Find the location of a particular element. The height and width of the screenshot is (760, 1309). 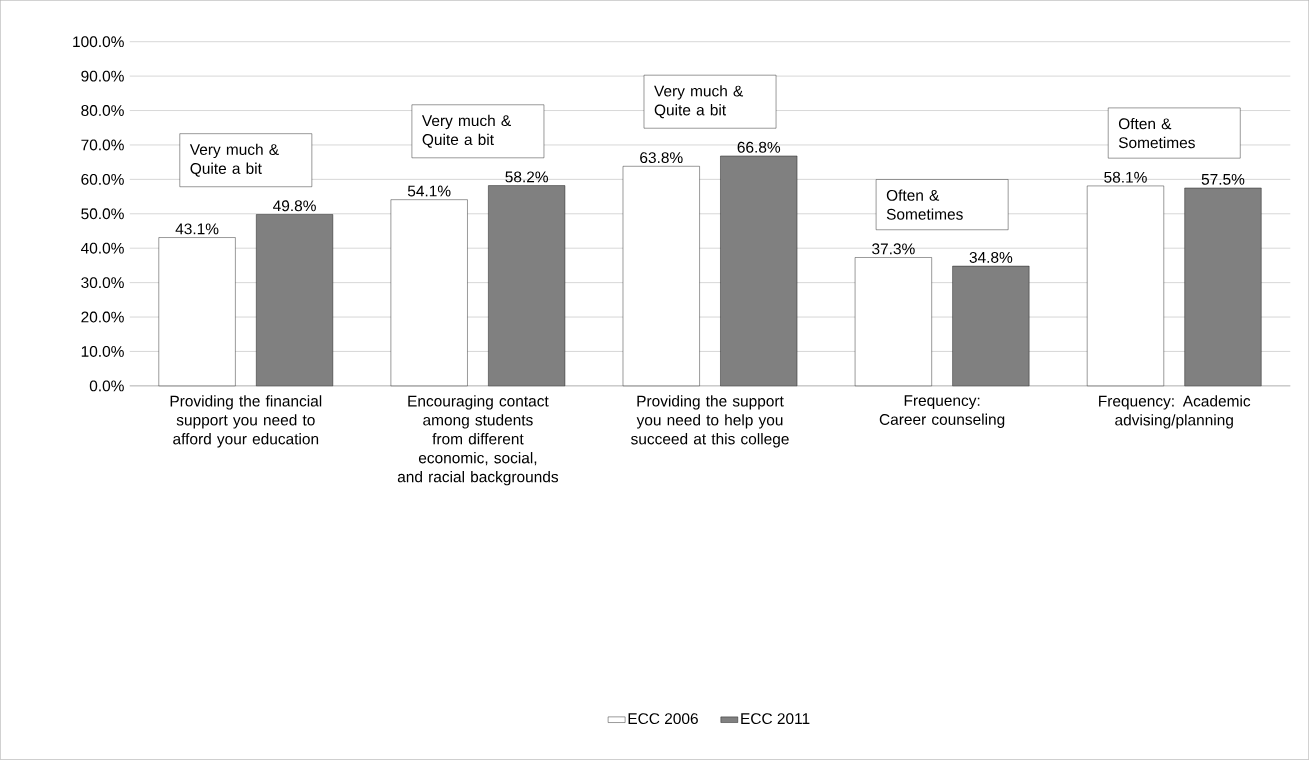

y-tick-label: 20.0% is located at coordinates (102, 317).